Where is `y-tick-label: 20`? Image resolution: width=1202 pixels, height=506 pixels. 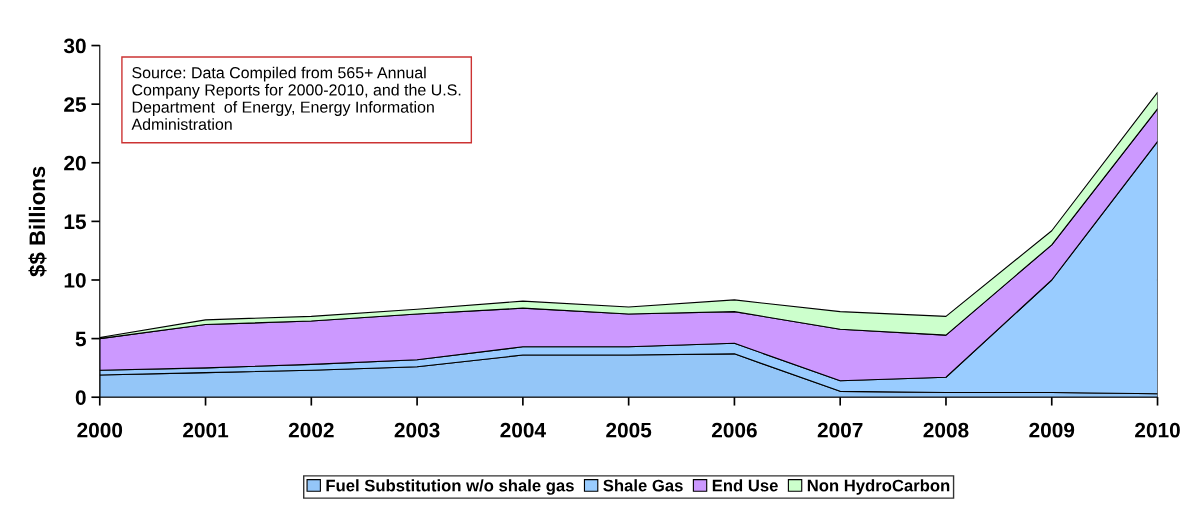 y-tick-label: 20 is located at coordinates (75, 163).